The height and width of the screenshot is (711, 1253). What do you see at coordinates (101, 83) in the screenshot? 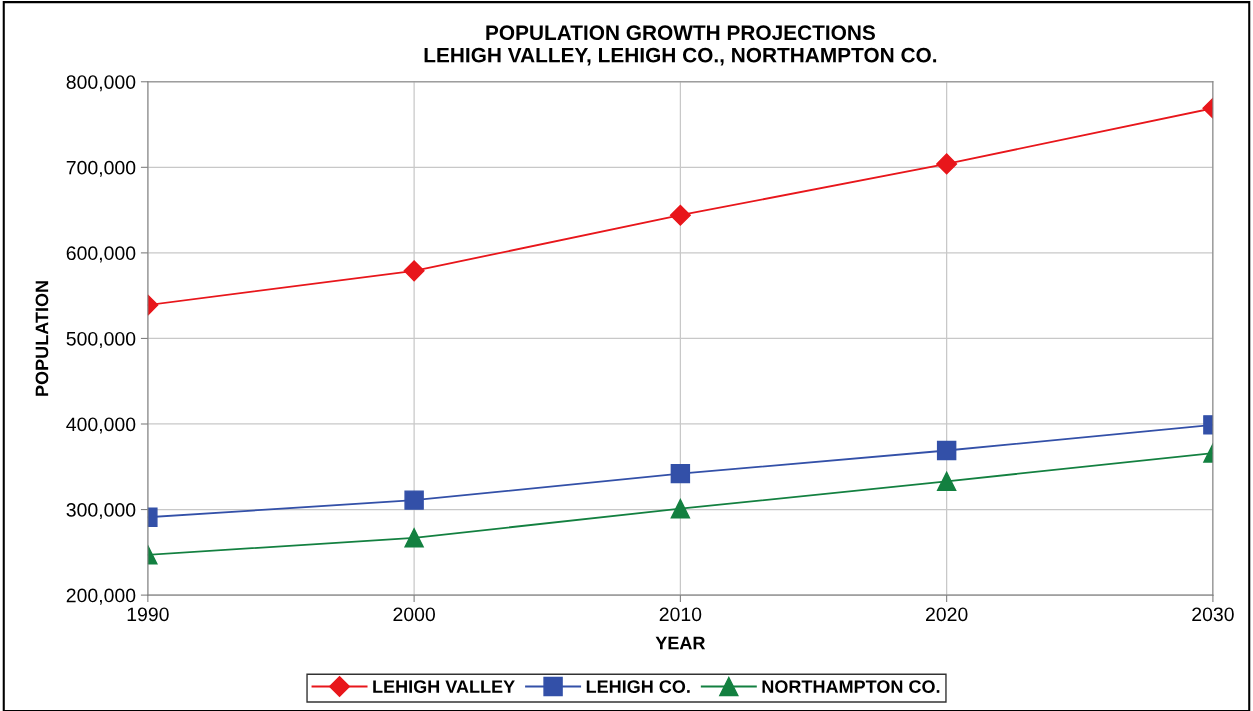
I see `y-tick-label: 800,000` at bounding box center [101, 83].